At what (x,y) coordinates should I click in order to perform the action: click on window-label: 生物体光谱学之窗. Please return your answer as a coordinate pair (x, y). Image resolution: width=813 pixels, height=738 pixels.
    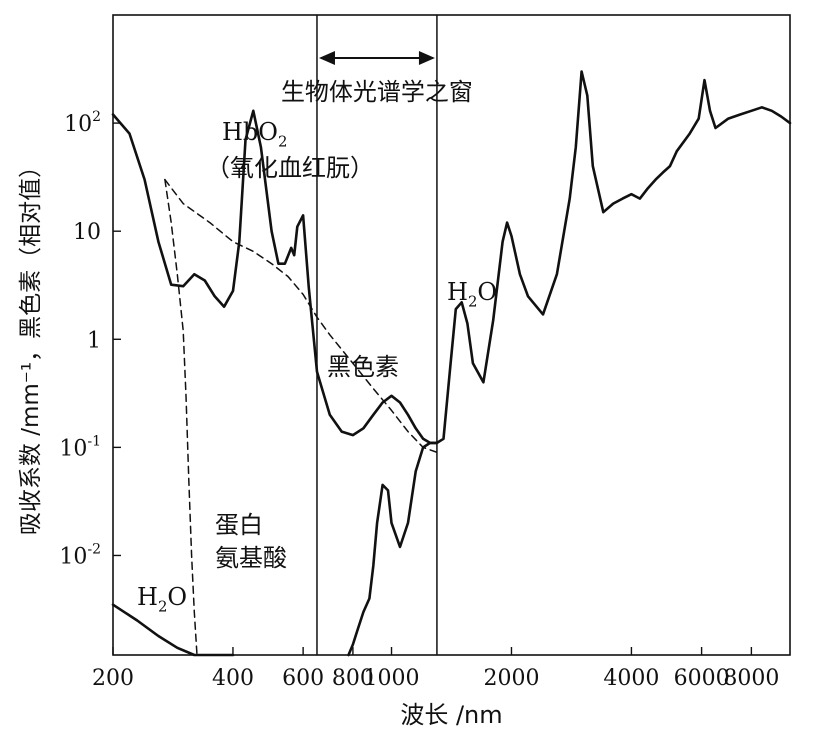
    Looking at the image, I should click on (377, 92).